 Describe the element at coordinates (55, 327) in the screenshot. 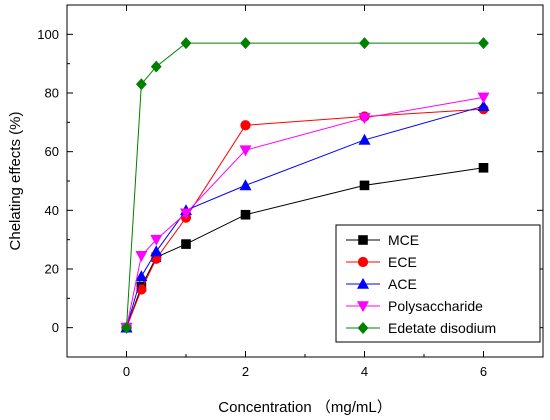

I see `y-tick-label: 0` at that location.